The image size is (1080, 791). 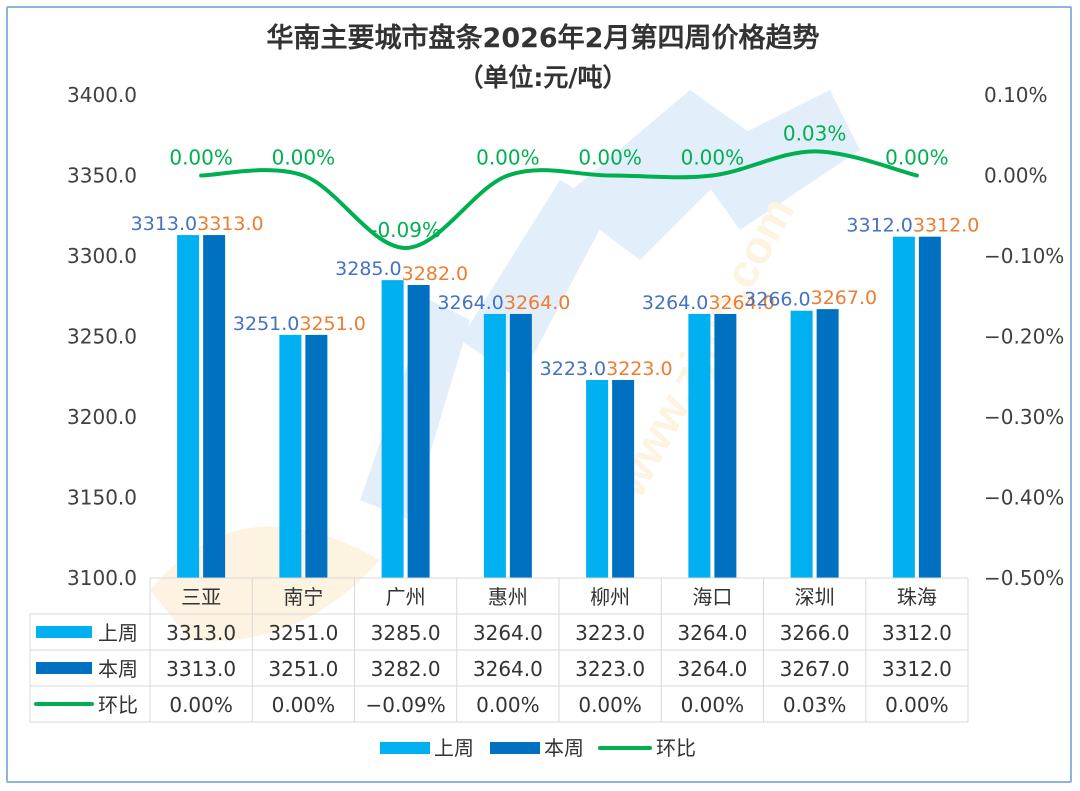 What do you see at coordinates (303, 597) in the screenshot?
I see `category-label: 南宁` at bounding box center [303, 597].